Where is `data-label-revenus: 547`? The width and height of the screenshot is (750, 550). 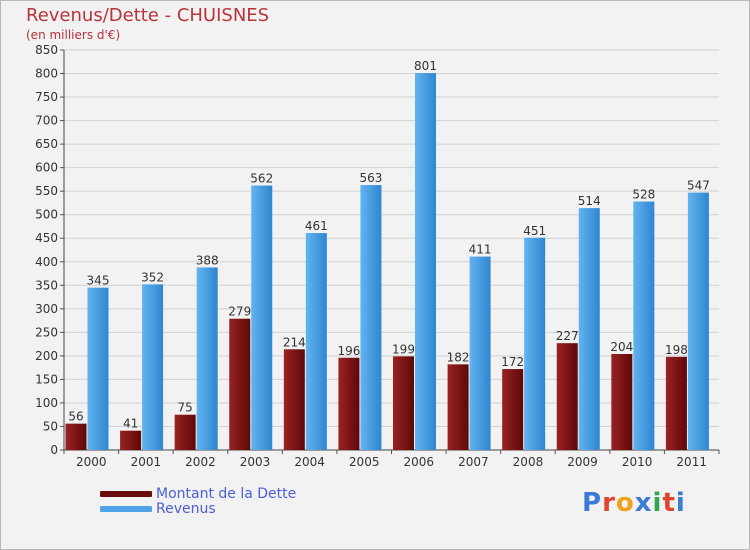 data-label-revenus: 547 is located at coordinates (698, 186).